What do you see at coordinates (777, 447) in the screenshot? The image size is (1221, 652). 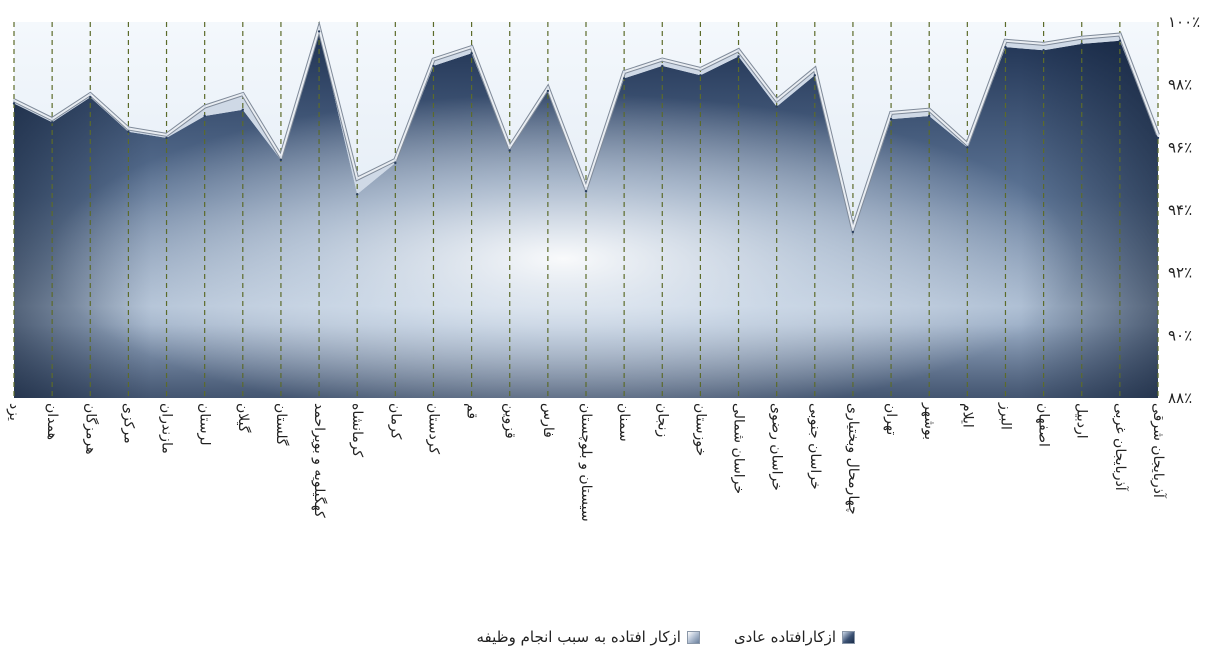 I see `x-tick-label: خراسان رضوی` at bounding box center [777, 447].